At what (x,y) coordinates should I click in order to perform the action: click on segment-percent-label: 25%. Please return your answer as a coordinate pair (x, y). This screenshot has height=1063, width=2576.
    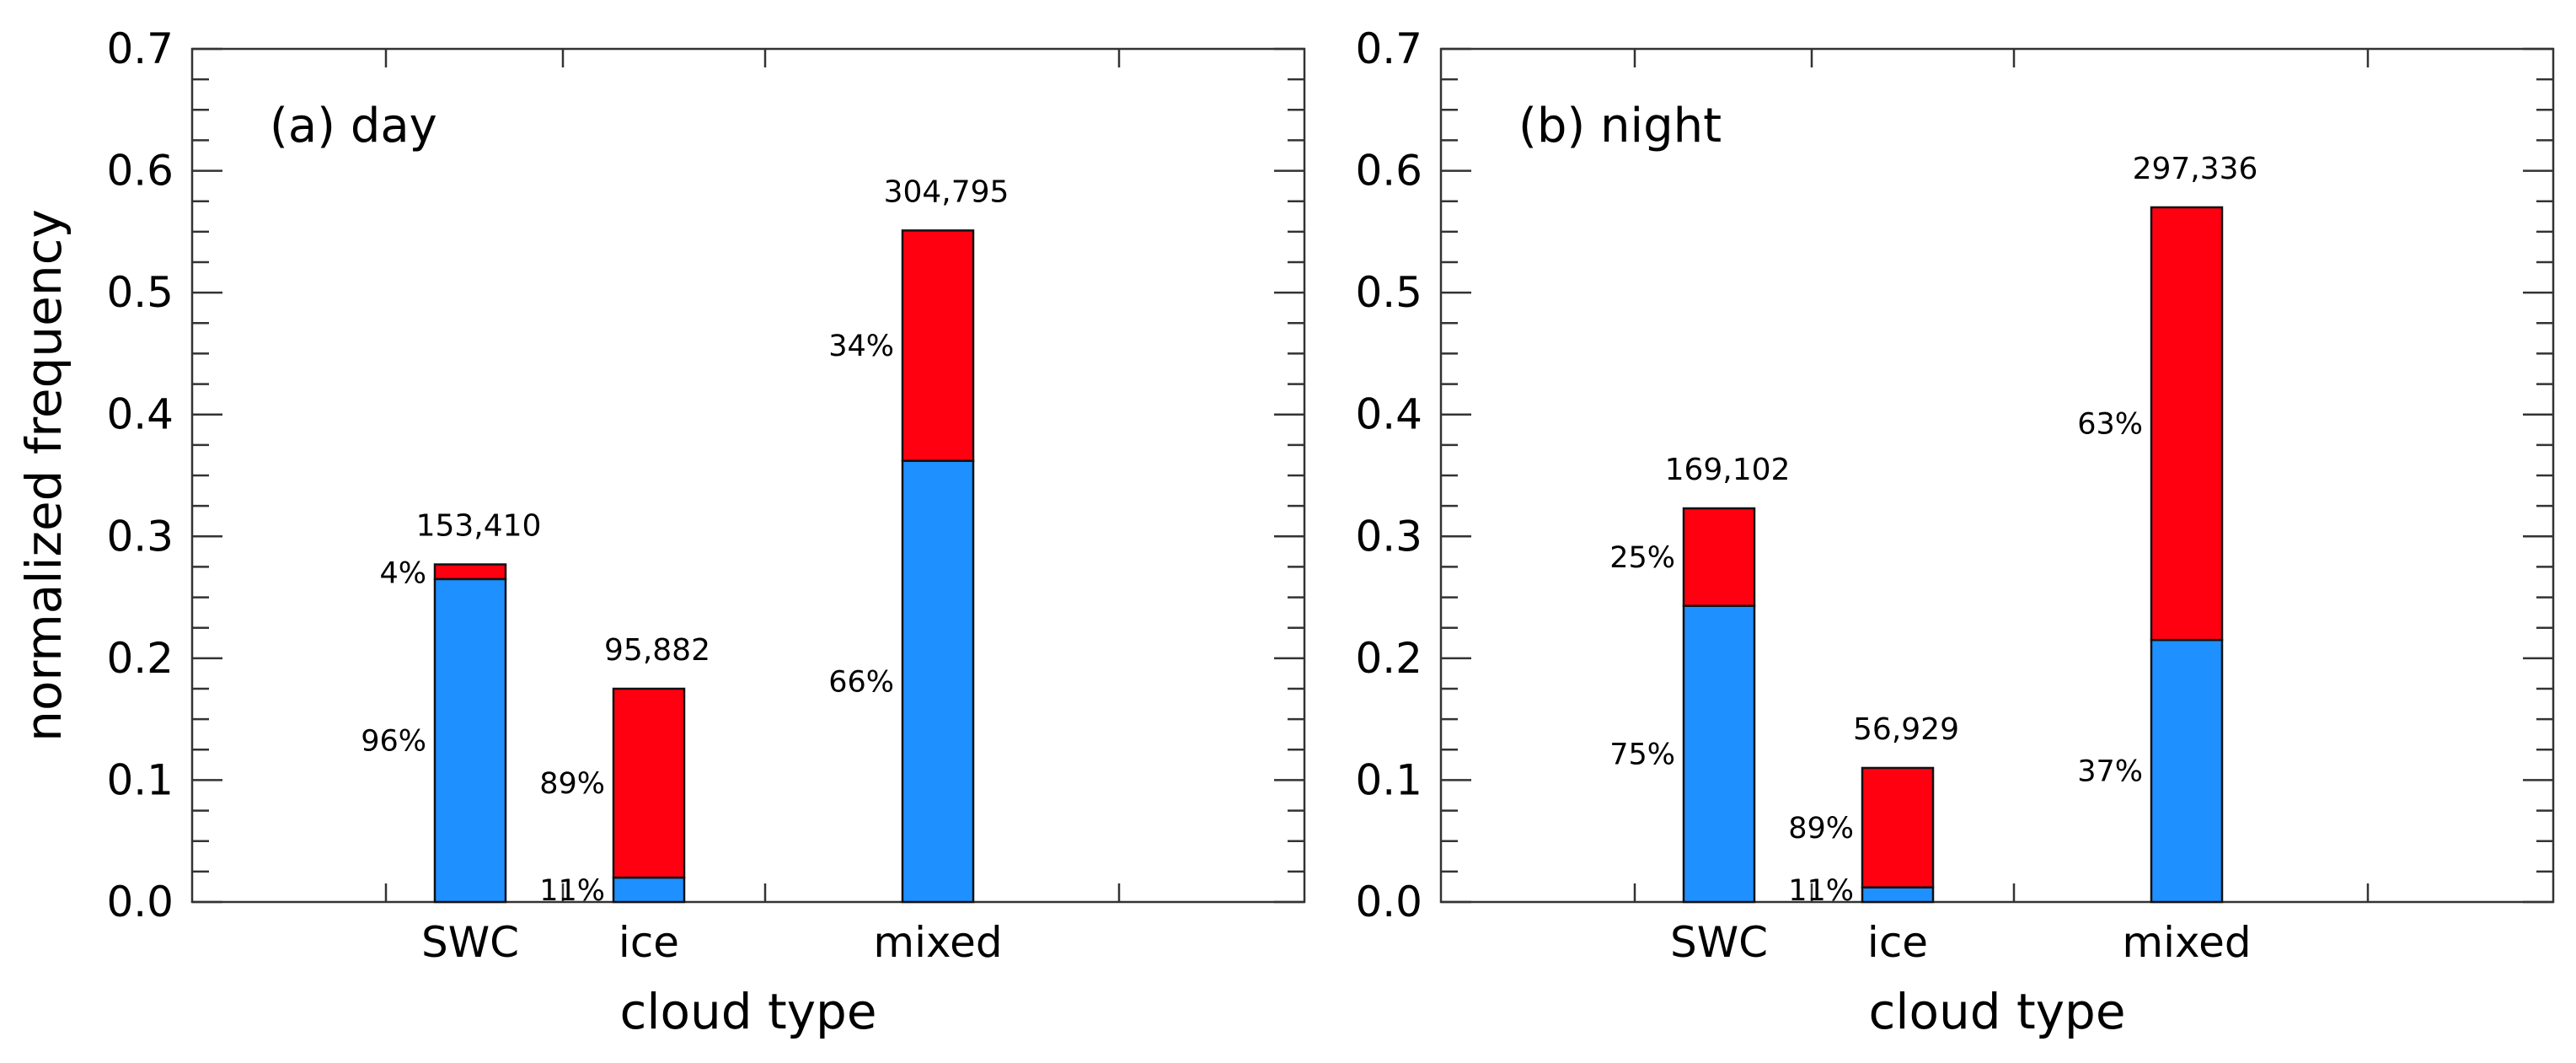
    Looking at the image, I should click on (1642, 558).